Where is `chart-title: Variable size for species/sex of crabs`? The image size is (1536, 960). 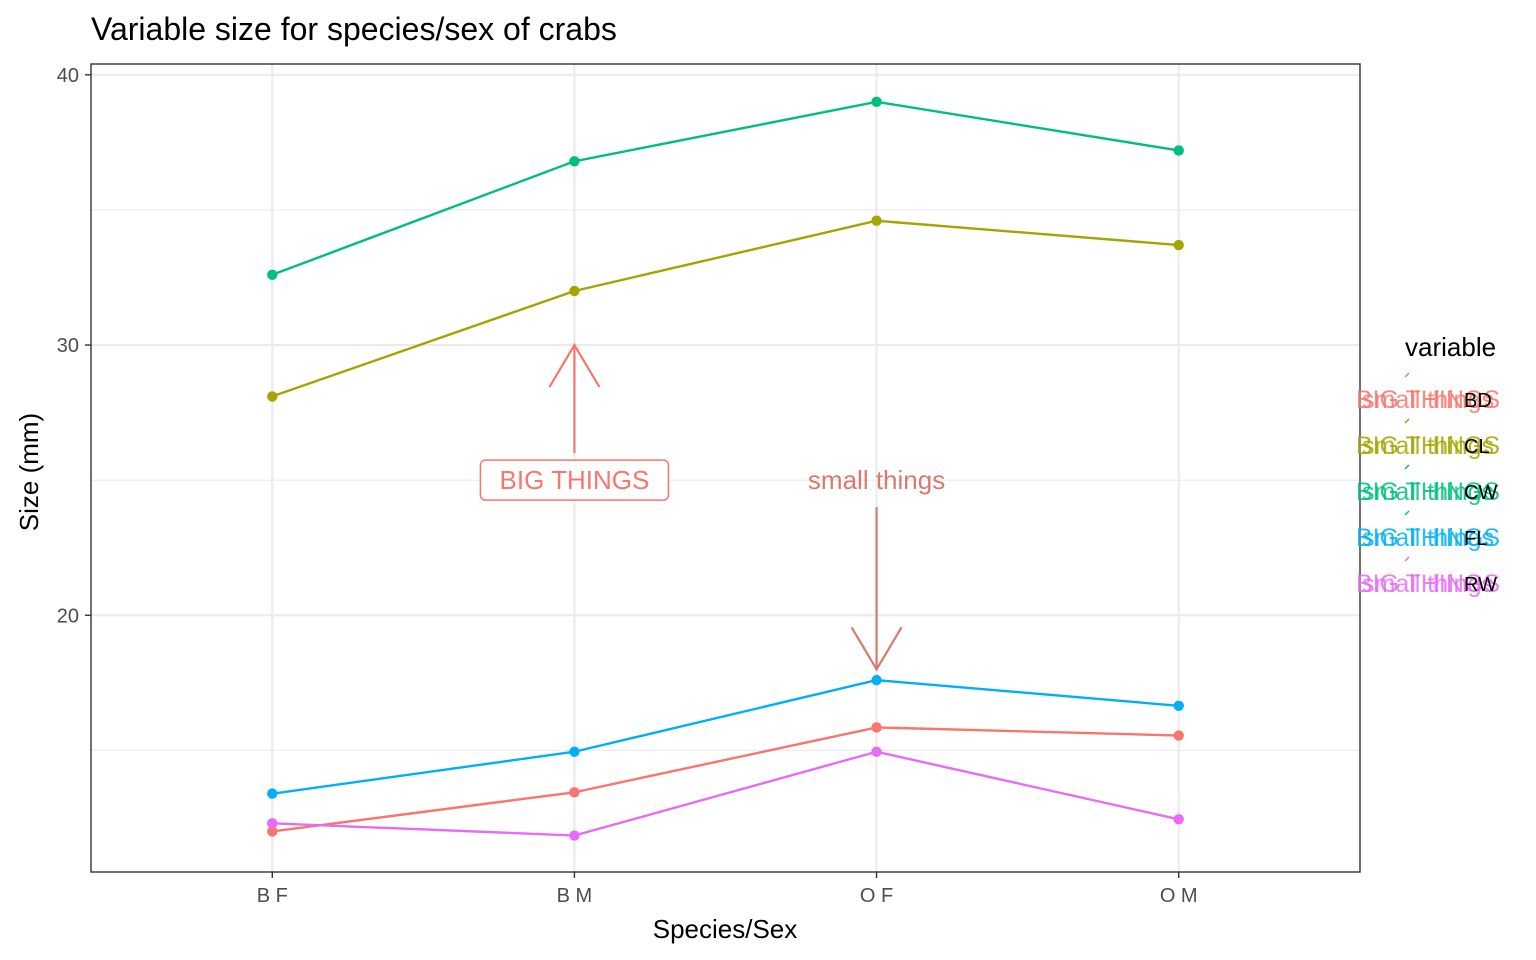 chart-title: Variable size for species/sex of crabs is located at coordinates (354, 29).